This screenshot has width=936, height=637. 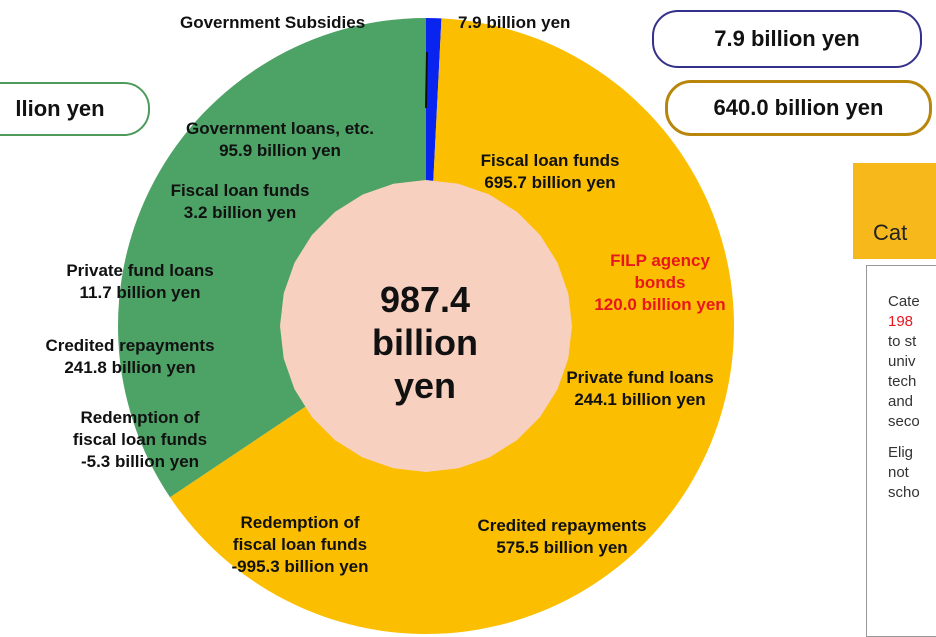 What do you see at coordinates (904, 421) in the screenshot?
I see `side-line-6: seco` at bounding box center [904, 421].